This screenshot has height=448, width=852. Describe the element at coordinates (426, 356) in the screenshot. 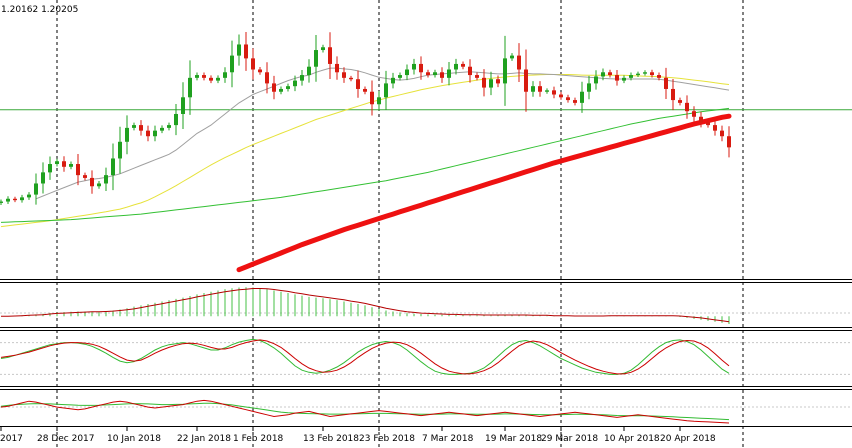

I see `stochastic-pane` at that location.